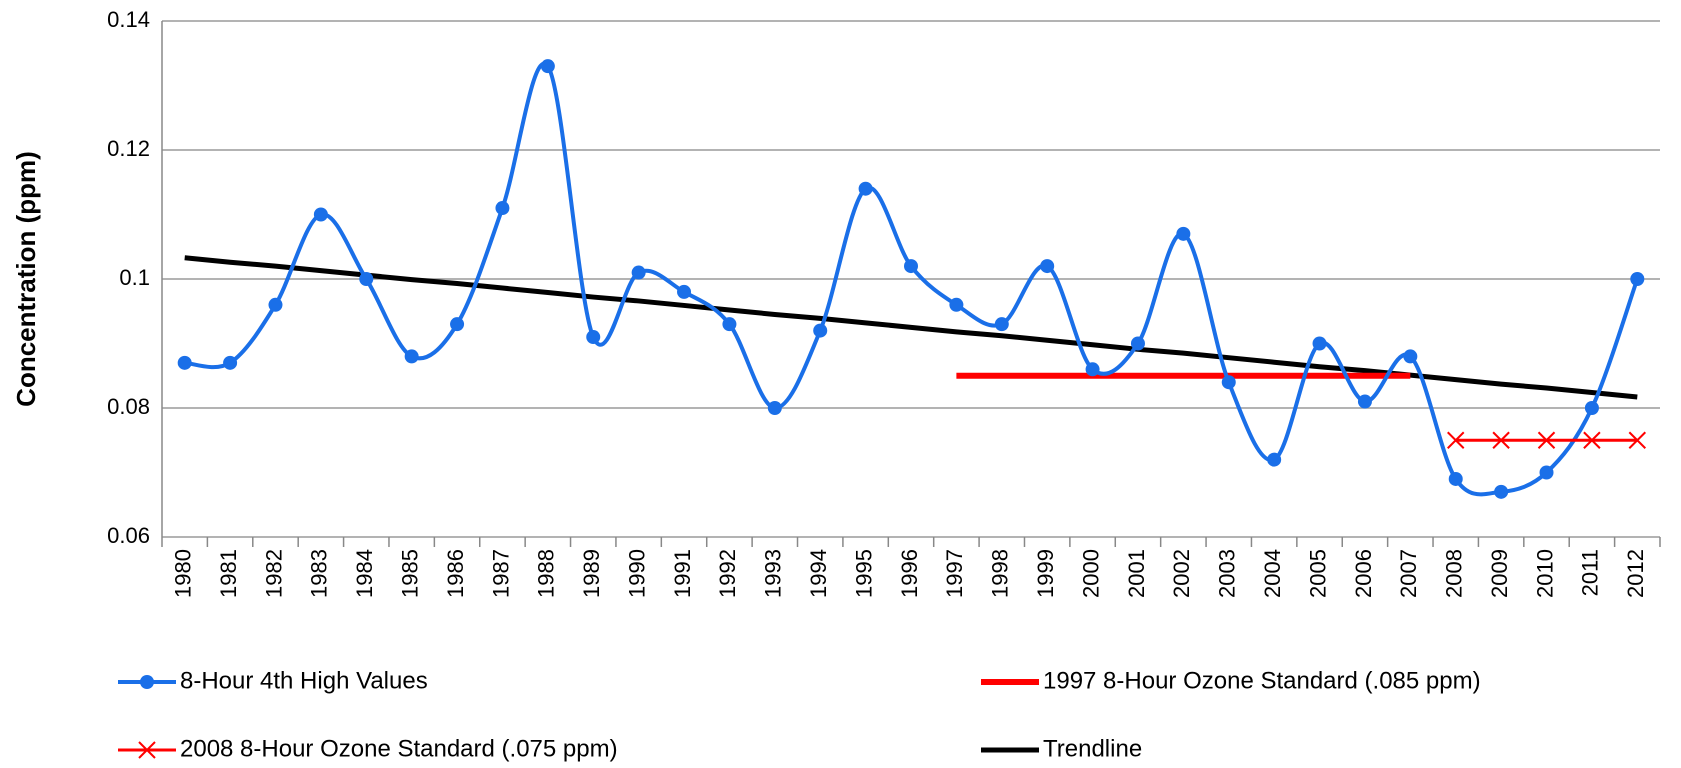 This screenshot has width=1681, height=768. I want to click on x-tick-label: 1985, so click(409, 573).